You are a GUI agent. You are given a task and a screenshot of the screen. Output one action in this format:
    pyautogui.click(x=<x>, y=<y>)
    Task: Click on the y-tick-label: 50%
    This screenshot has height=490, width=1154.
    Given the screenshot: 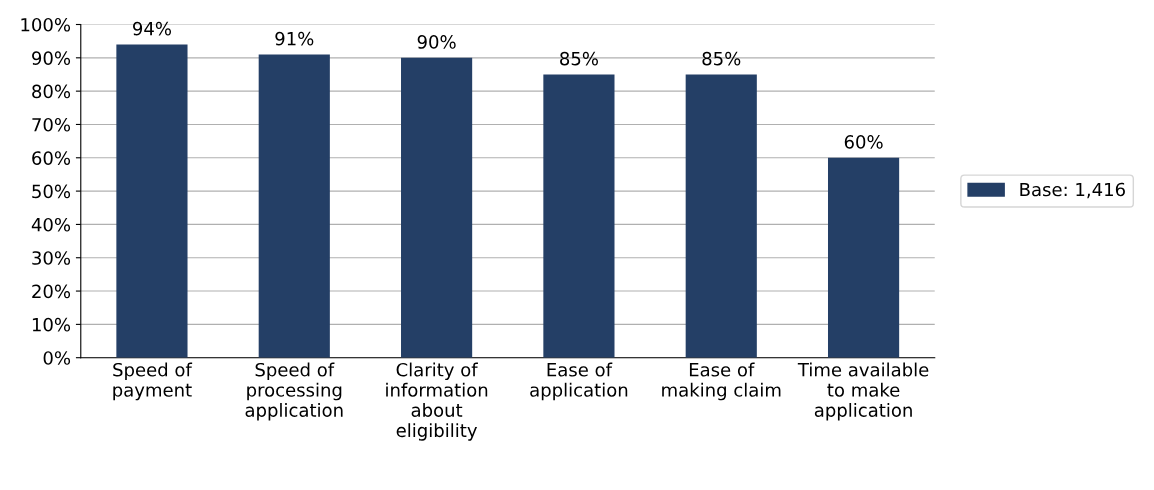 What is the action you would take?
    pyautogui.click(x=51, y=191)
    